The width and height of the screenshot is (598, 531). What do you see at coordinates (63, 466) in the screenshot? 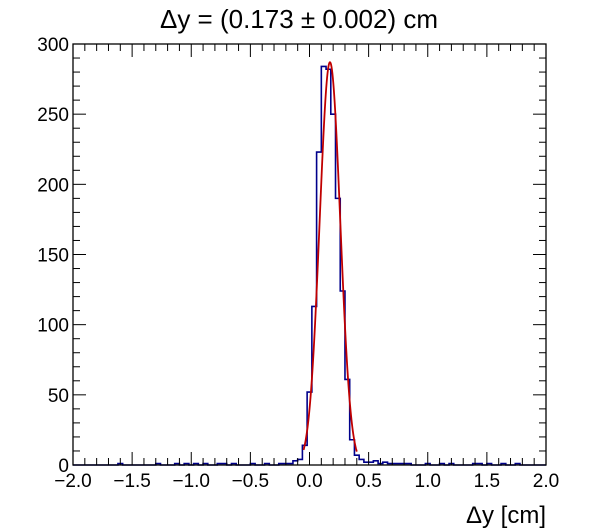
I see `y-tick-label: 0` at bounding box center [63, 466].